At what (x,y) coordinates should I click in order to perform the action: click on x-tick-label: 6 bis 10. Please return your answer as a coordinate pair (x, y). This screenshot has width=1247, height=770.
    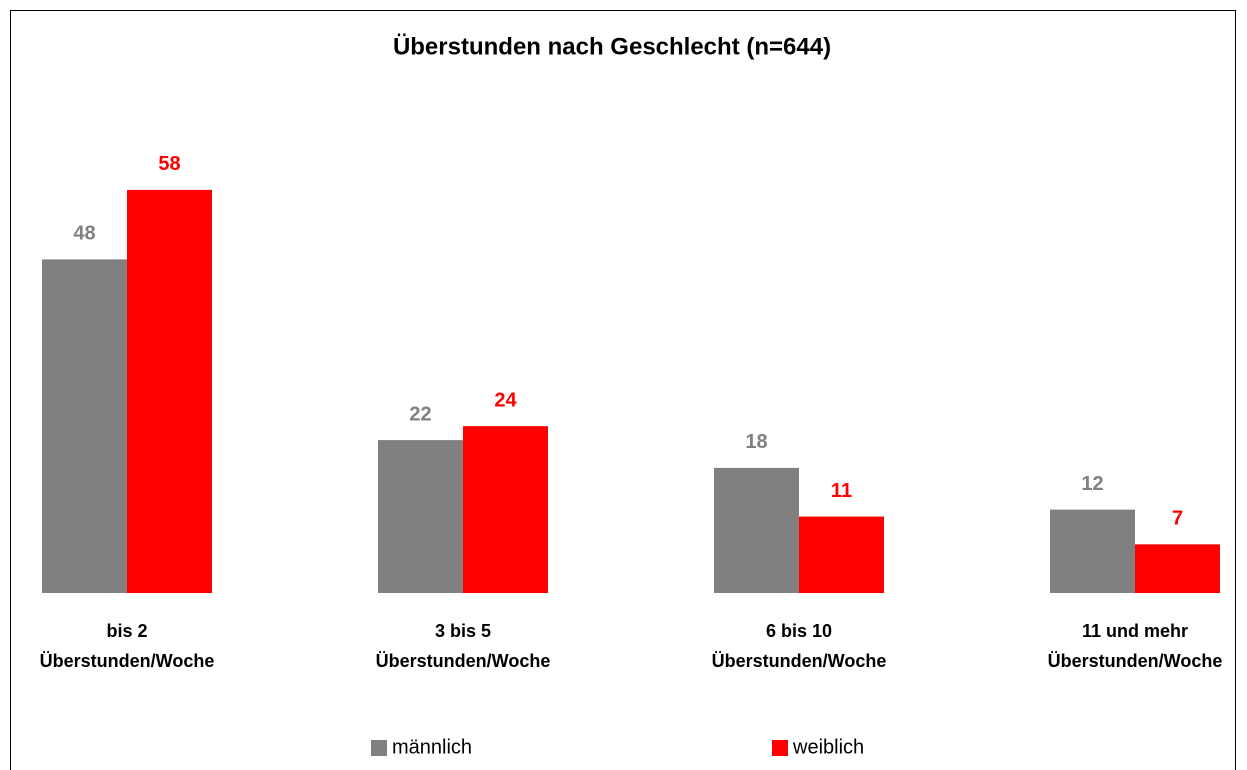
    Looking at the image, I should click on (799, 631).